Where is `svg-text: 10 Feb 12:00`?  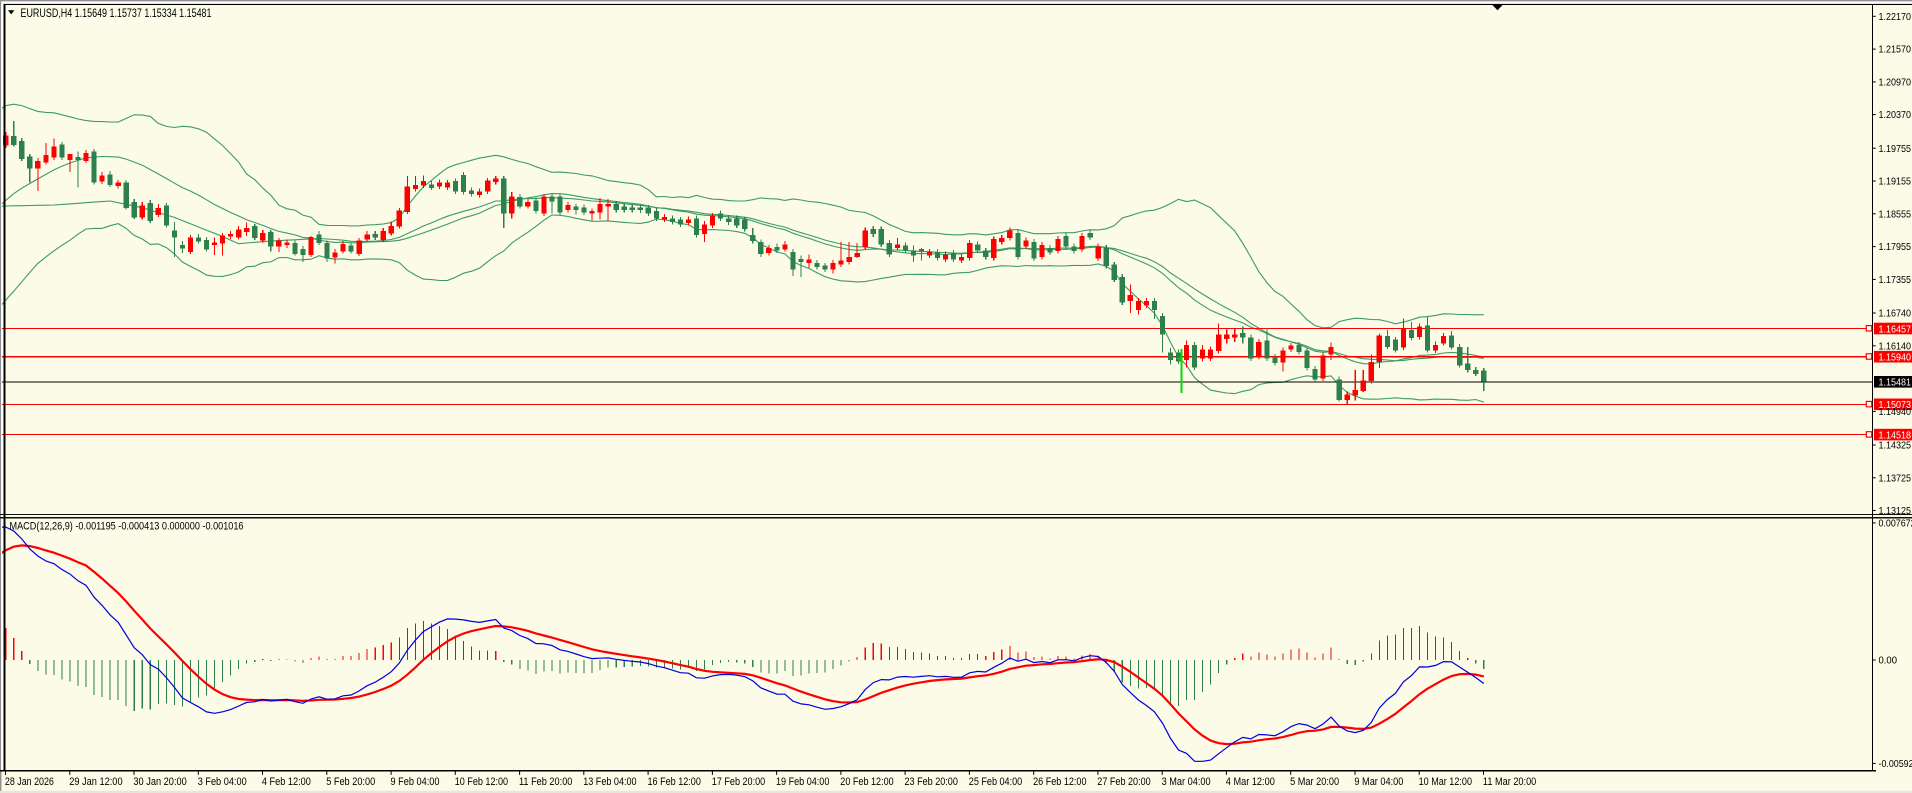 svg-text: 10 Feb 12:00 is located at coordinates (481, 782).